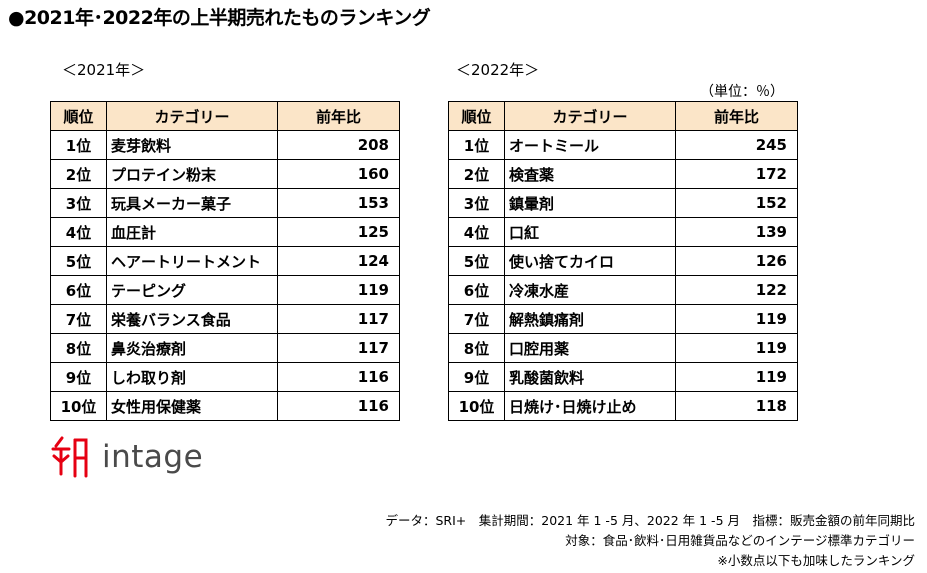  Describe the element at coordinates (192, 203) in the screenshot. I see `category-cell: 玩具メーカー菓子` at that location.